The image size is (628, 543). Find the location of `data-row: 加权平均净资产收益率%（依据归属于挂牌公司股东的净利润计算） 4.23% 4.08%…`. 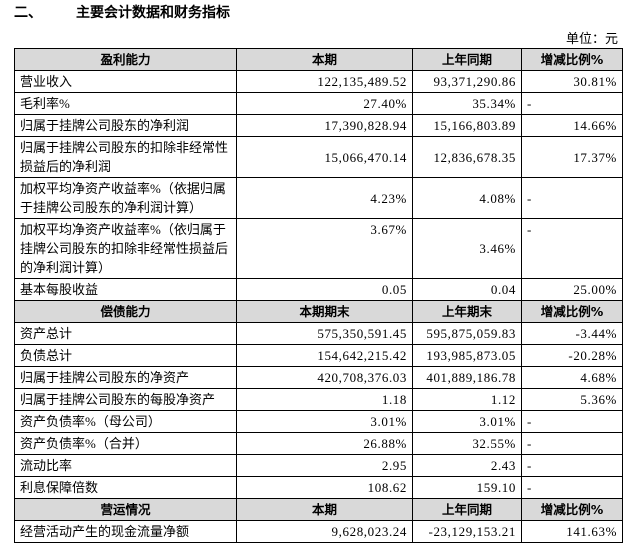

data-row: 加权平均净资产收益率%（依据归属于挂牌公司股东的净利润计算） 4.23% 4.08%… is located at coordinates (318, 198).